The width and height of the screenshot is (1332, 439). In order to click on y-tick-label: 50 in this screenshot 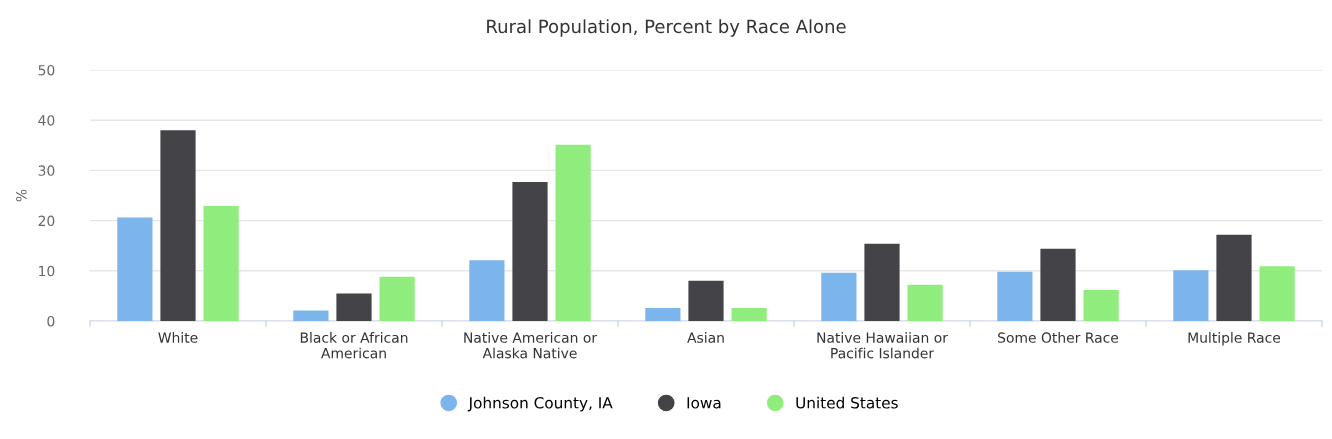, I will do `click(46, 70)`.